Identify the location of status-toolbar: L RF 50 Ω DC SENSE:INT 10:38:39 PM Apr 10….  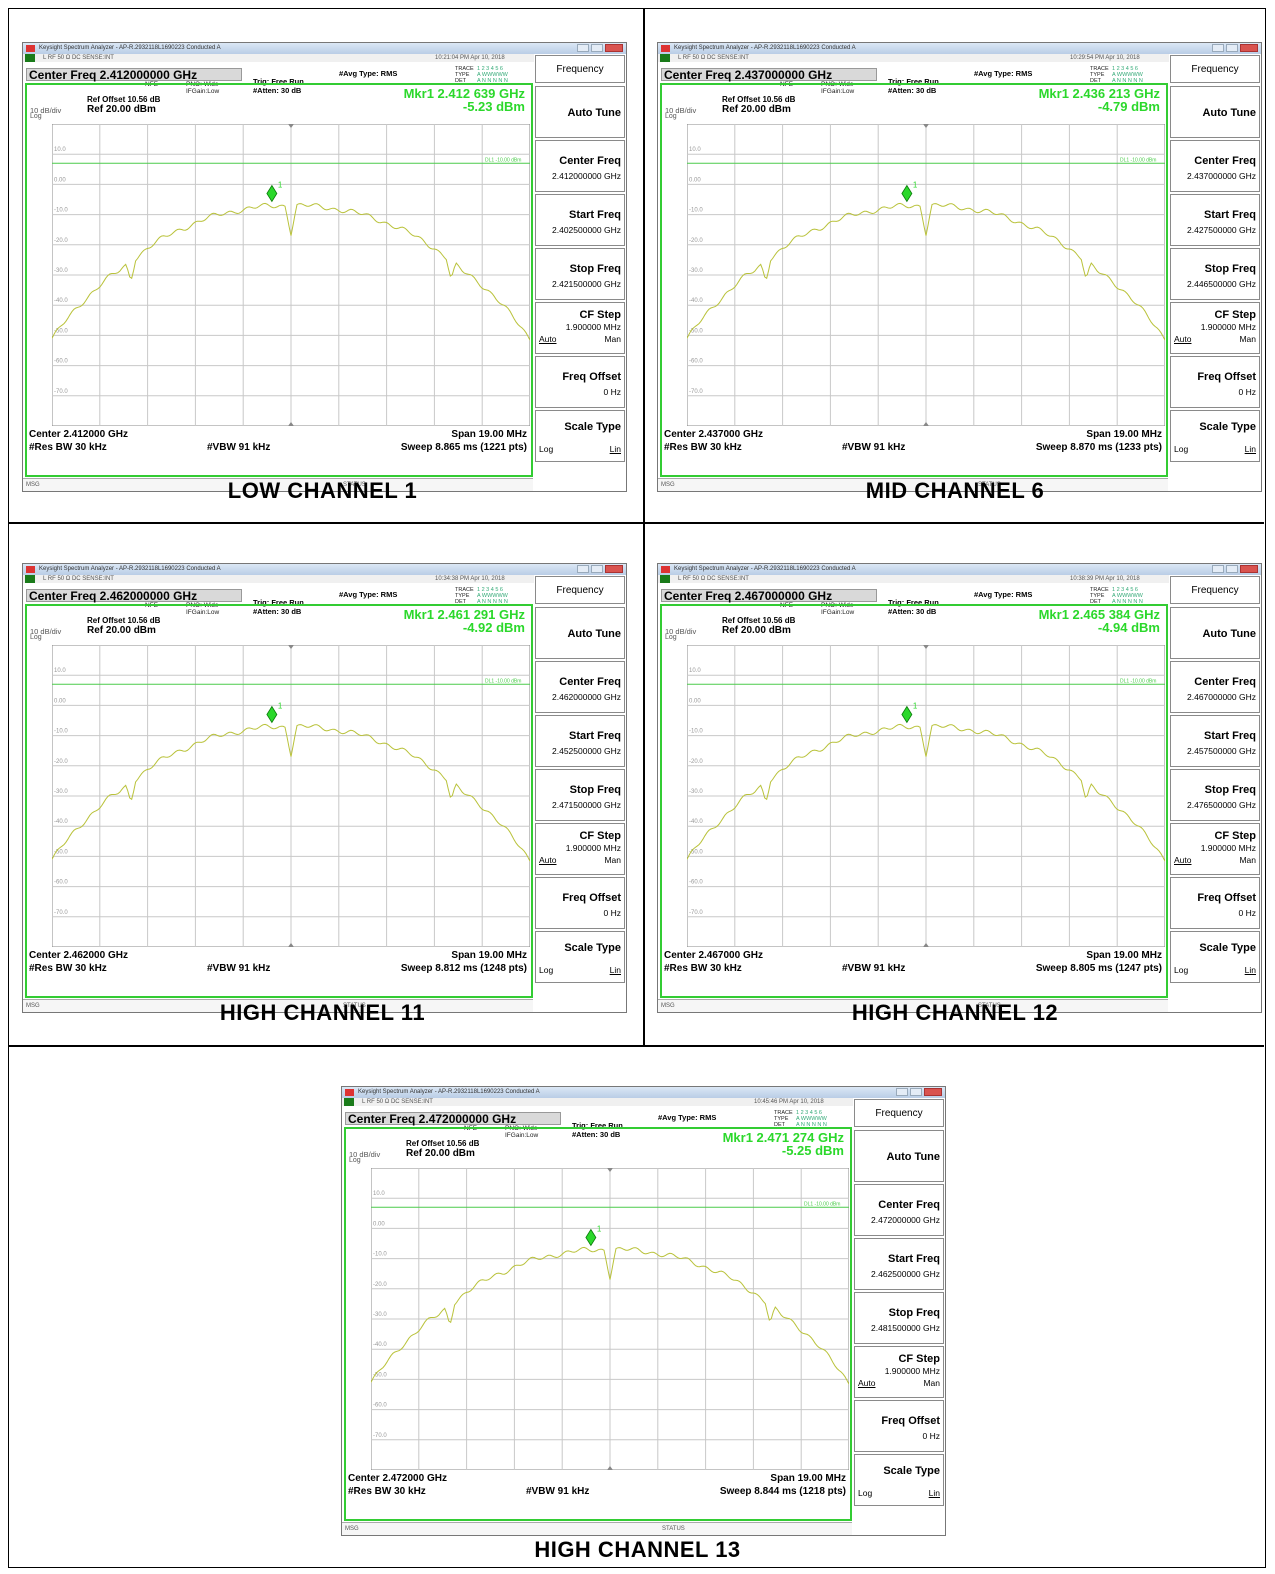
(959, 579).